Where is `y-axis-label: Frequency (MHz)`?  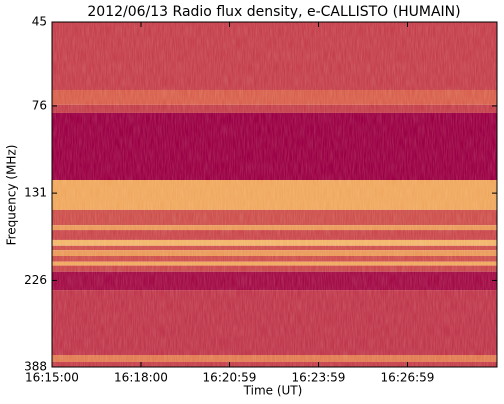 y-axis-label: Frequency (MHz) is located at coordinates (12, 195).